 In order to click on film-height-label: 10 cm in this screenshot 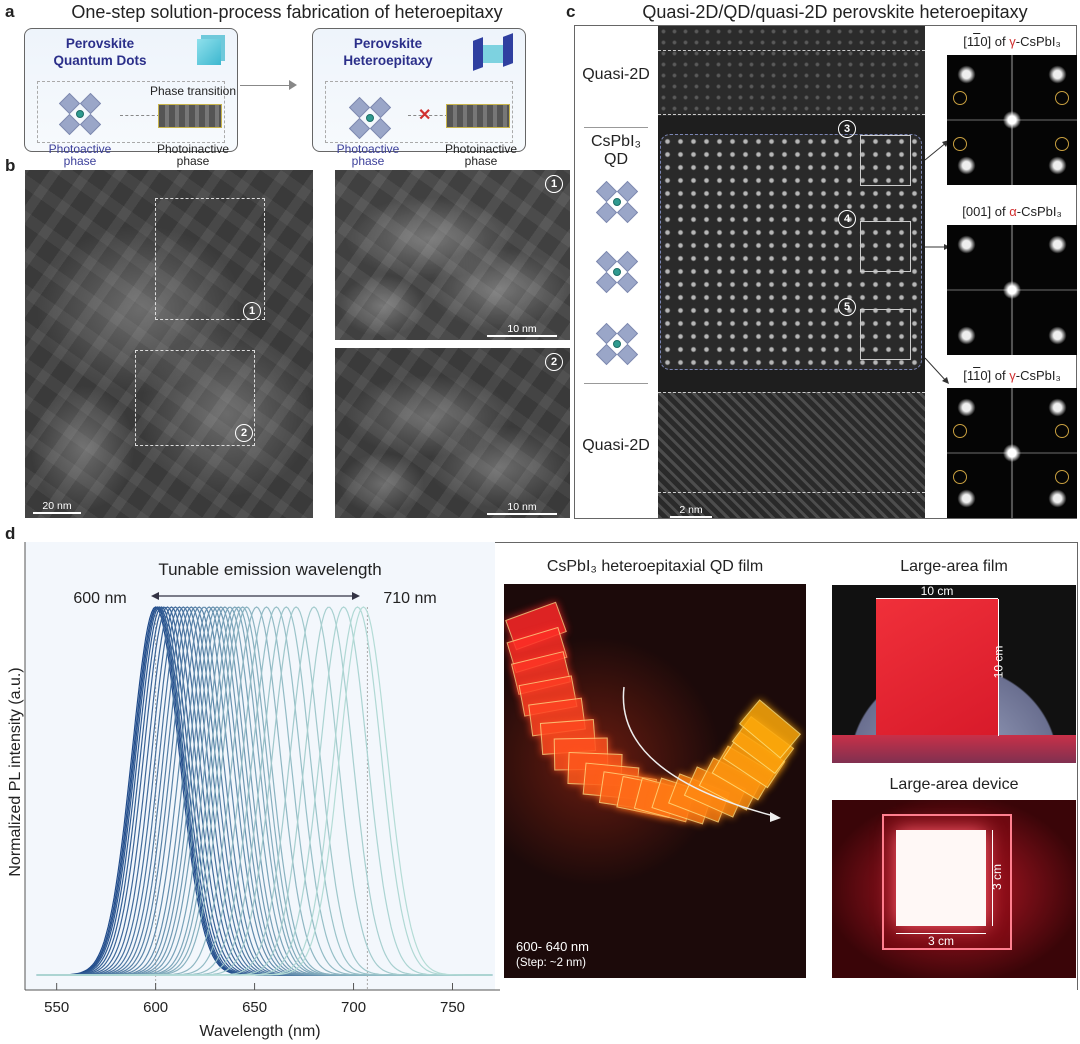, I will do `click(998, 662)`.